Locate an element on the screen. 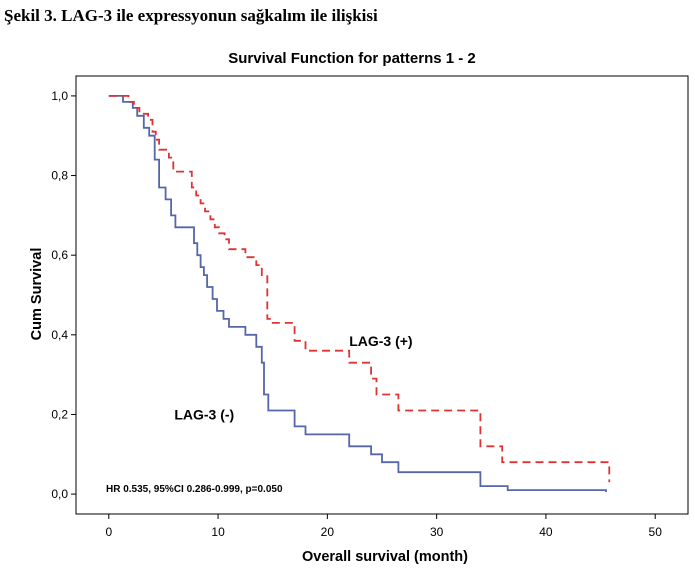 This screenshot has width=695, height=579. x-tick-label: 0 is located at coordinates (108, 532).